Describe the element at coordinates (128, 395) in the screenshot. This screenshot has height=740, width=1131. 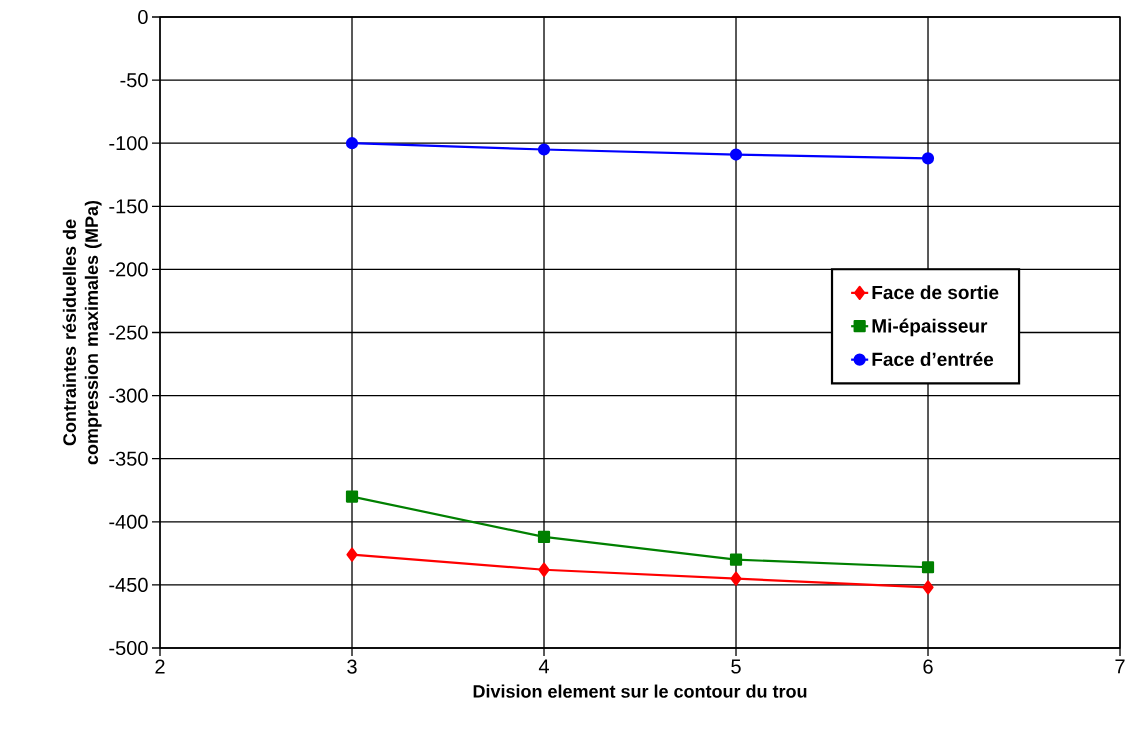
I see `y-tick-label: -300` at that location.